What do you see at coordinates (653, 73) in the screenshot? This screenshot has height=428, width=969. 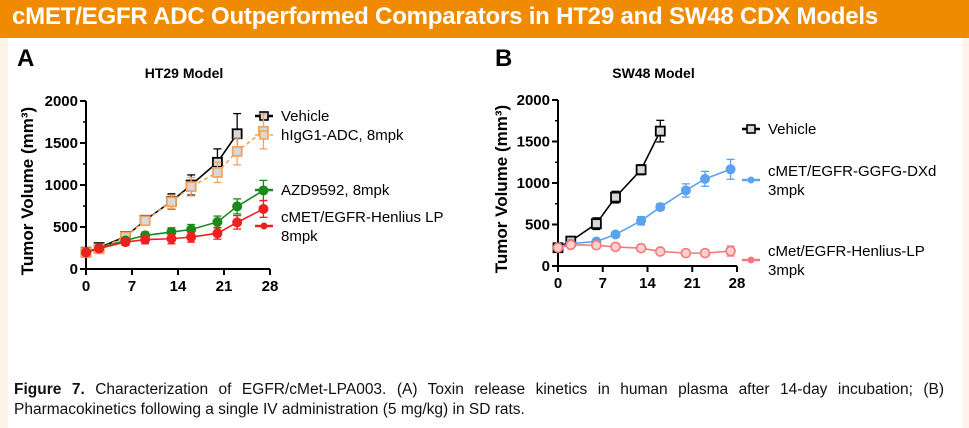 I see `chart-title: SW48 Model` at bounding box center [653, 73].